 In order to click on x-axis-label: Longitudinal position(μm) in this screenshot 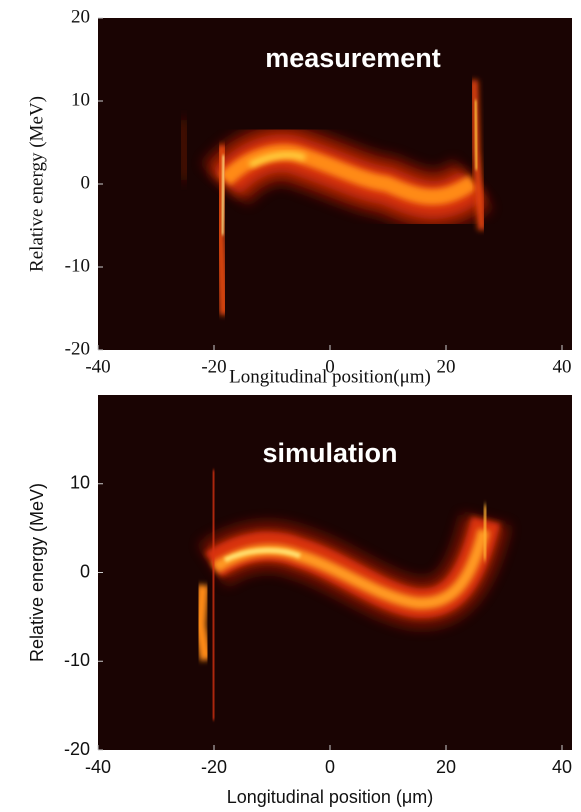, I will do `click(330, 376)`.